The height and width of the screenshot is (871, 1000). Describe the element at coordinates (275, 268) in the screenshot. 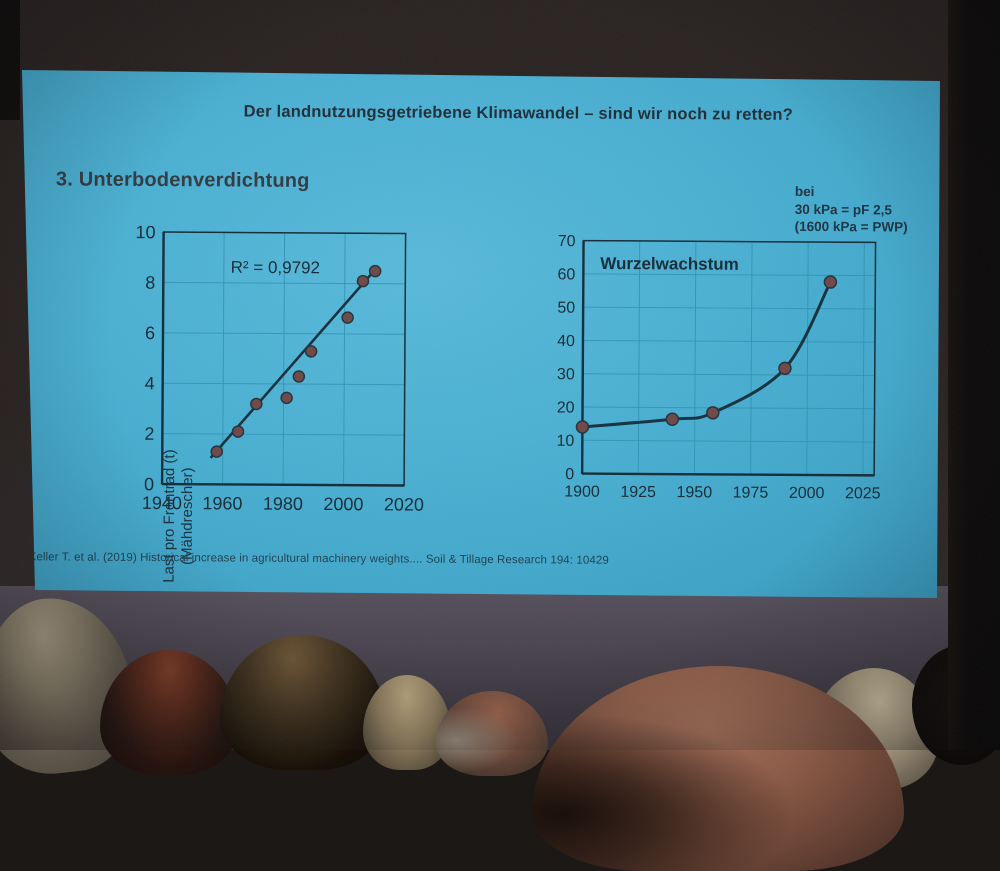

I see `svg-text: R² = 0,9792` at that location.